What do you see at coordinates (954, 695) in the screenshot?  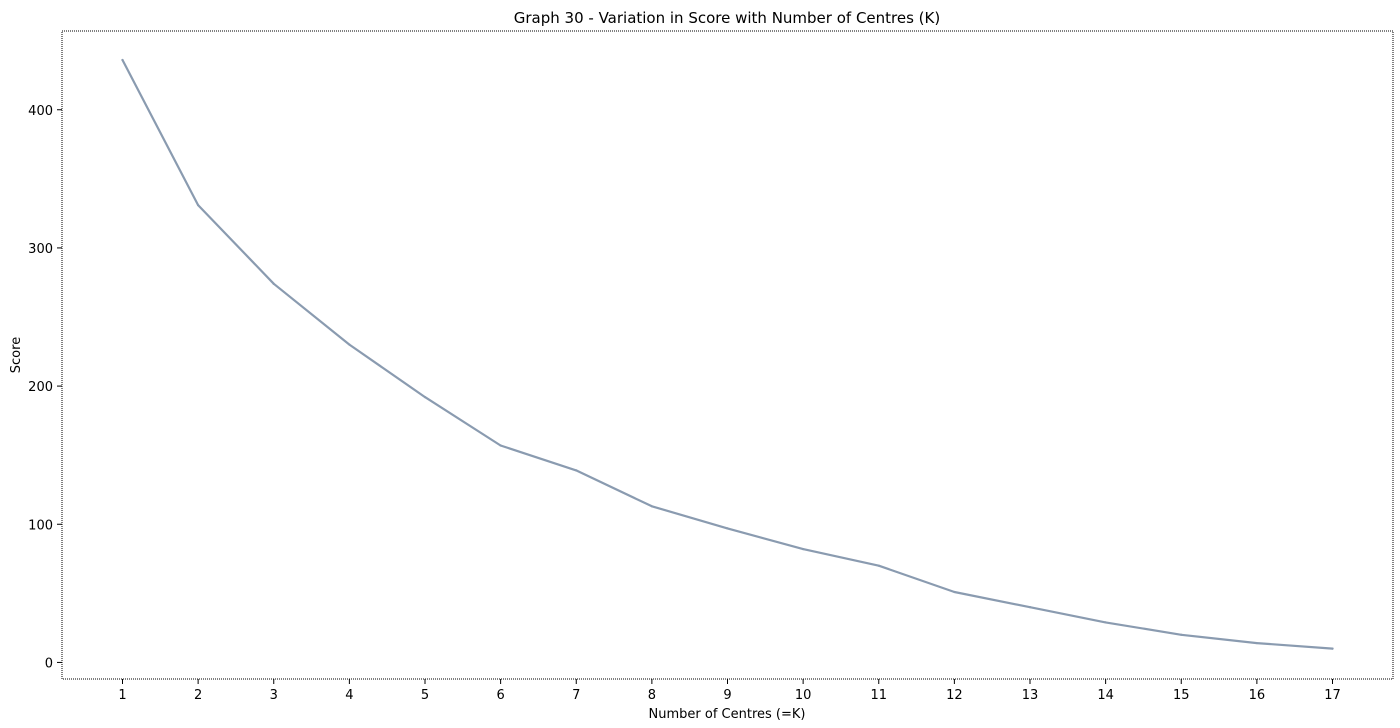 I see `x-tick-label: 12` at bounding box center [954, 695].